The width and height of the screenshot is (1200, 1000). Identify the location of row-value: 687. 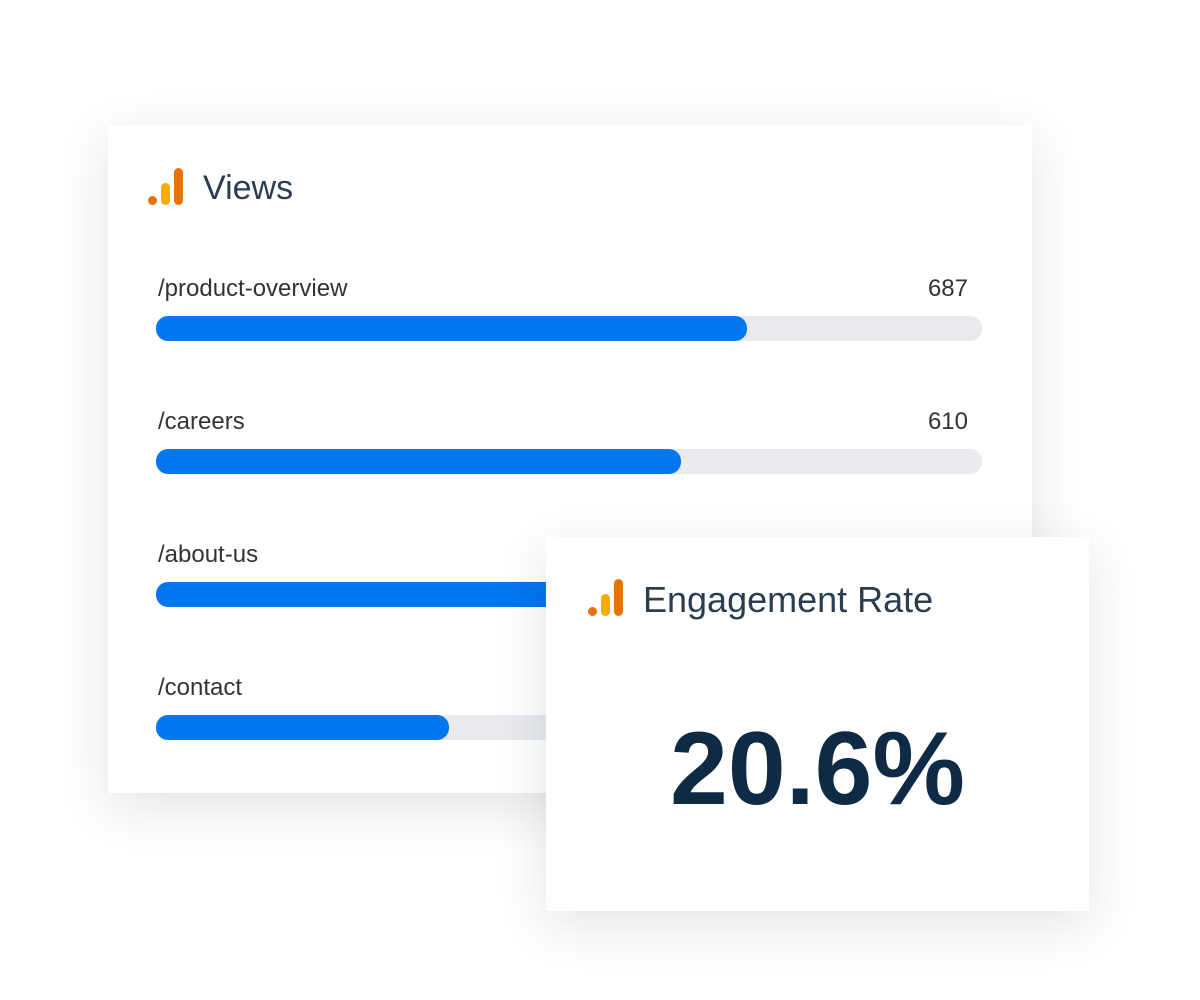
(947, 288).